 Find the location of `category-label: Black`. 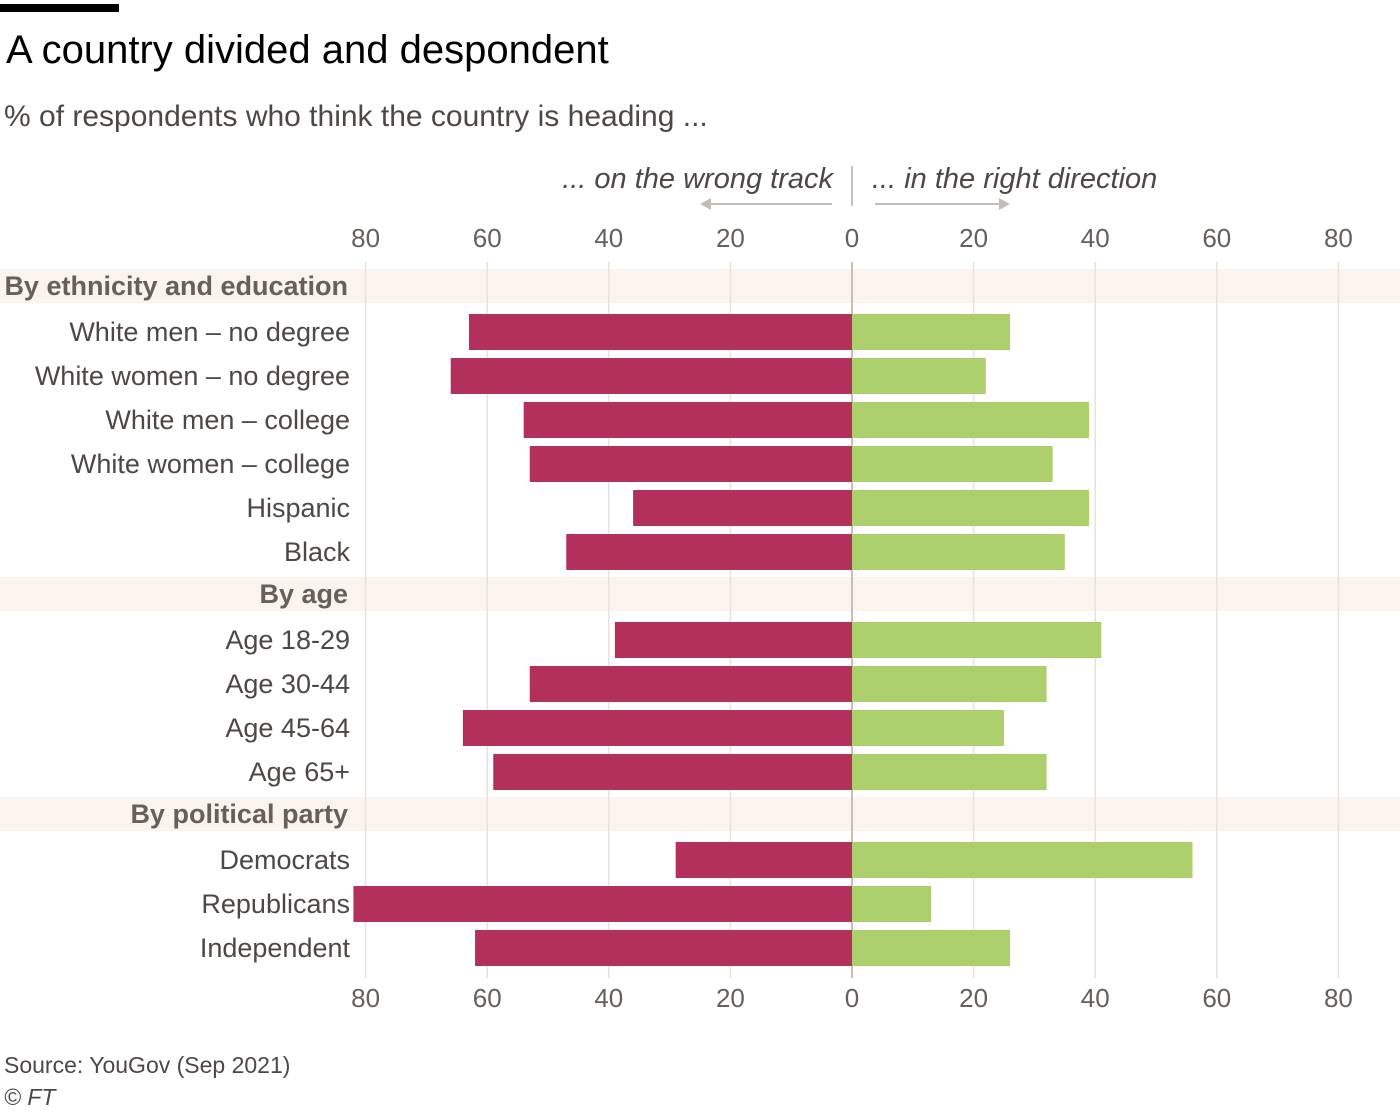

category-label: Black is located at coordinates (317, 552).